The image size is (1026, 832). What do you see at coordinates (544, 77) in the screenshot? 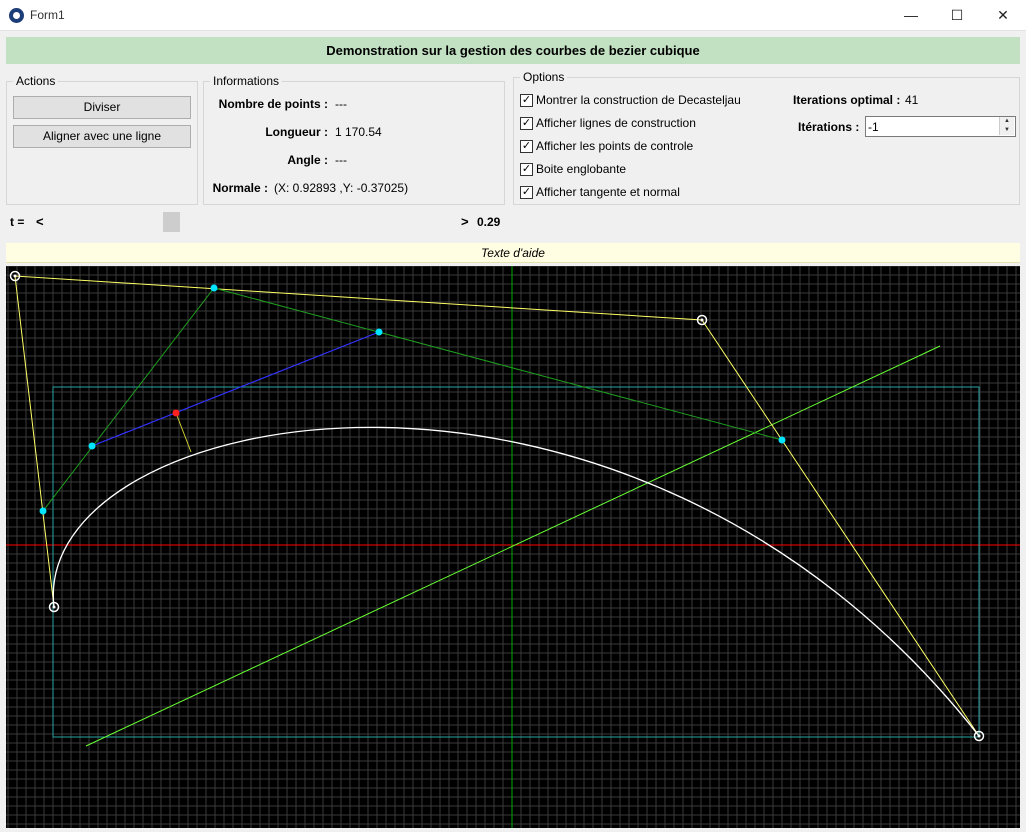
I see `options-group-title: Options` at bounding box center [544, 77].